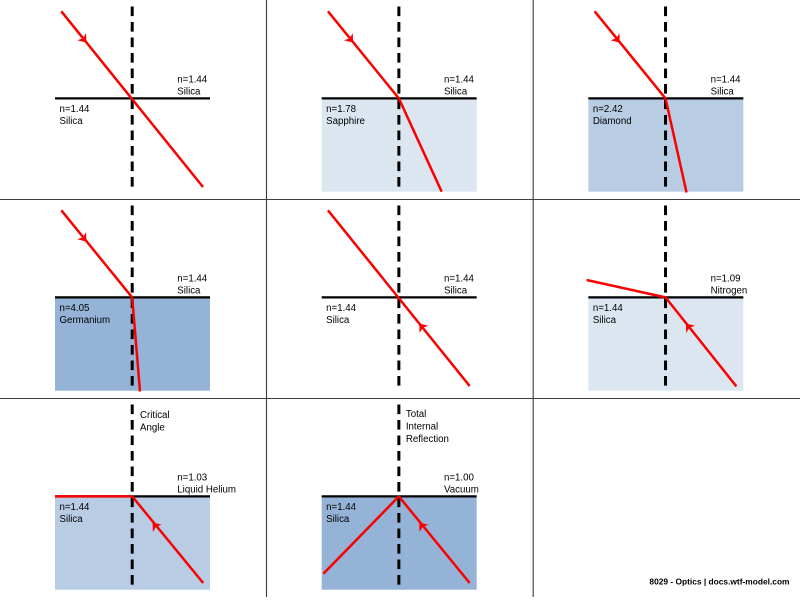 Image resolution: width=800 pixels, height=602 pixels. Describe the element at coordinates (608, 109) in the screenshot. I see `svg-text: n=2.42` at that location.